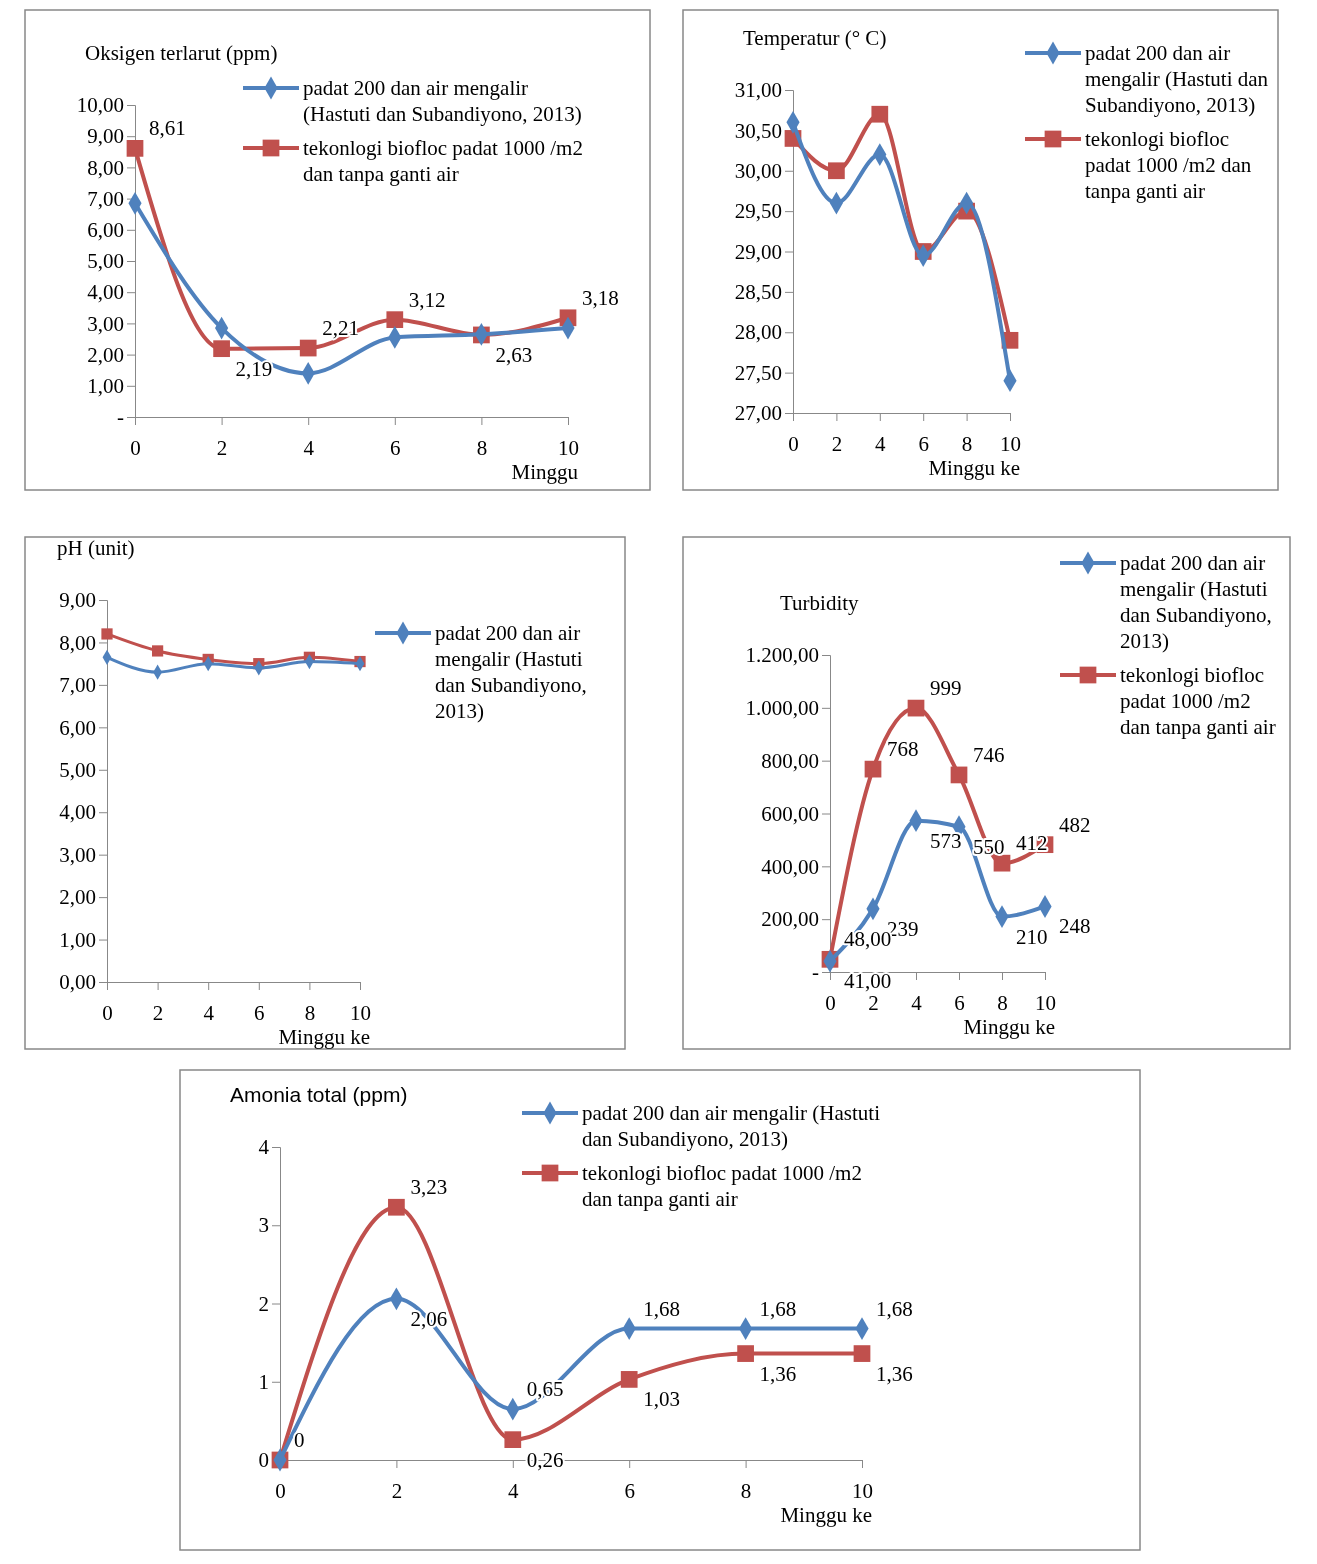  I want to click on data-label: 3,18, so click(600, 297).